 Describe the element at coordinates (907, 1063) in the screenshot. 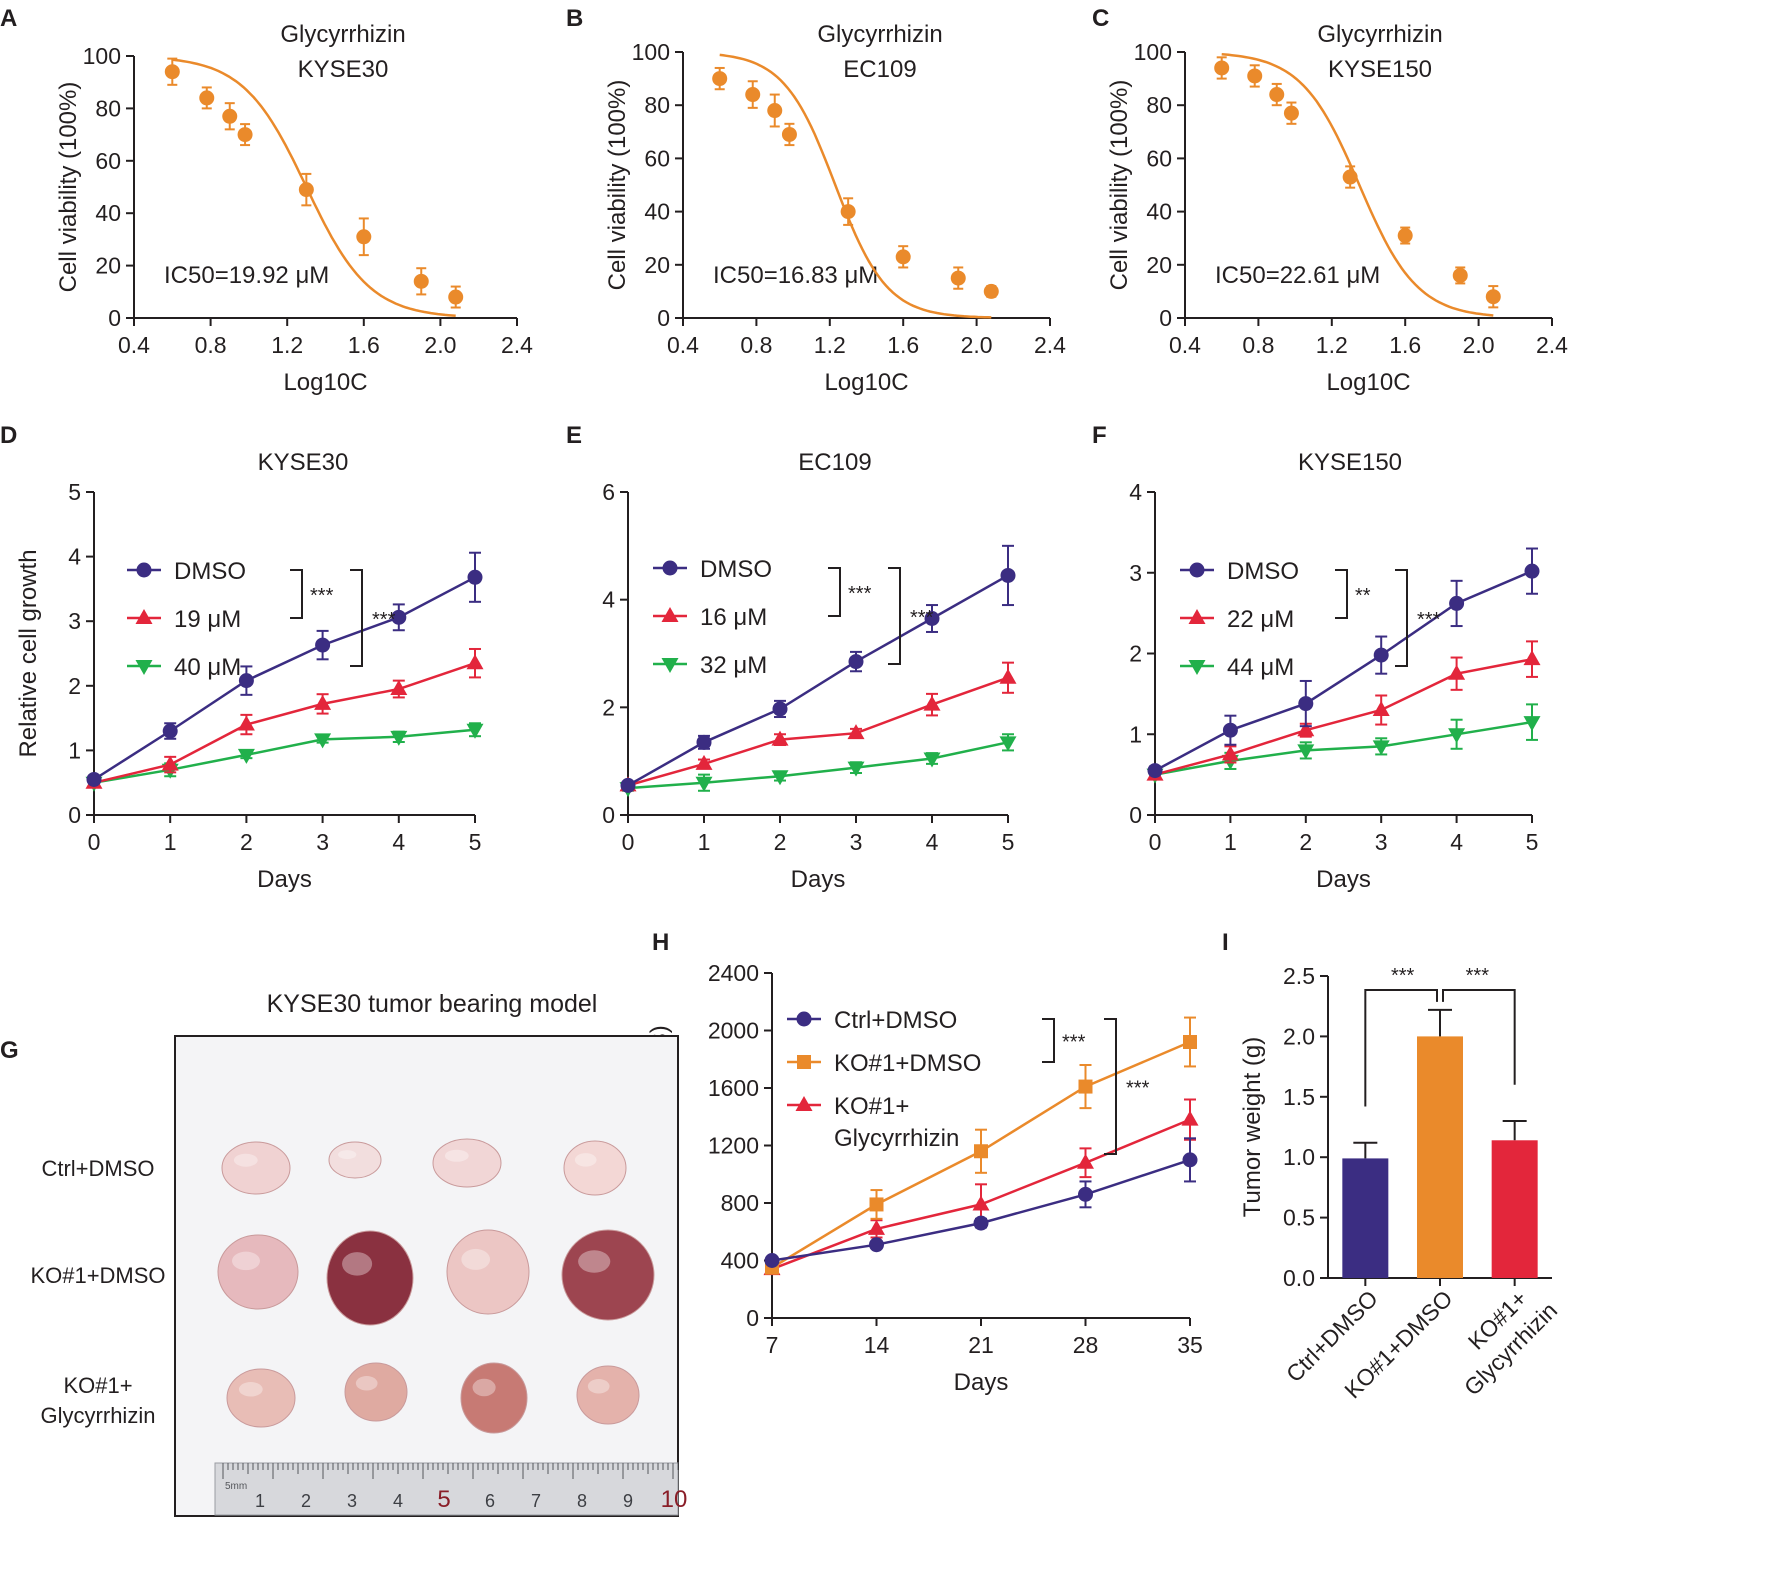

I see `legend-label: KO#1+DMSO` at that location.